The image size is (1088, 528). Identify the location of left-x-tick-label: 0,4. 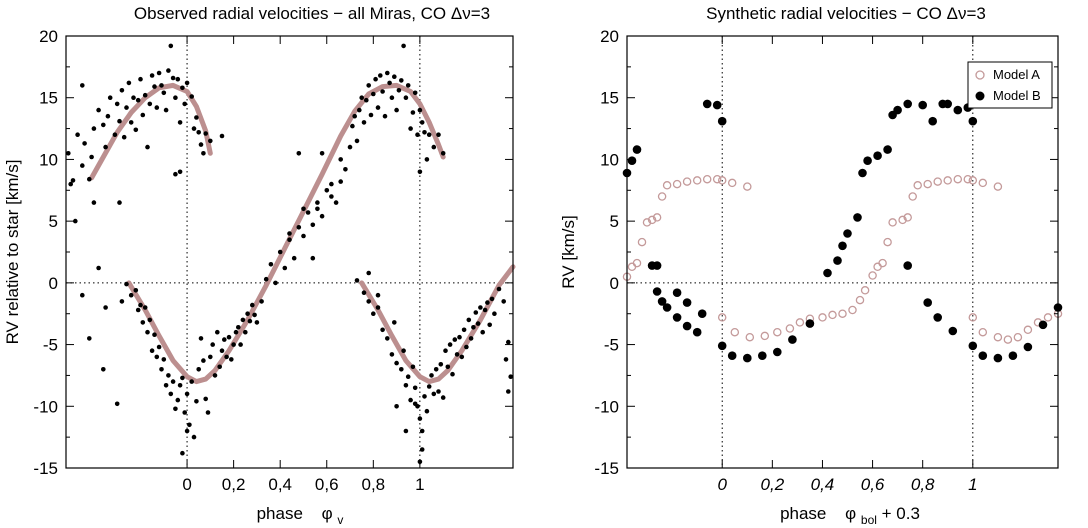
(280, 484).